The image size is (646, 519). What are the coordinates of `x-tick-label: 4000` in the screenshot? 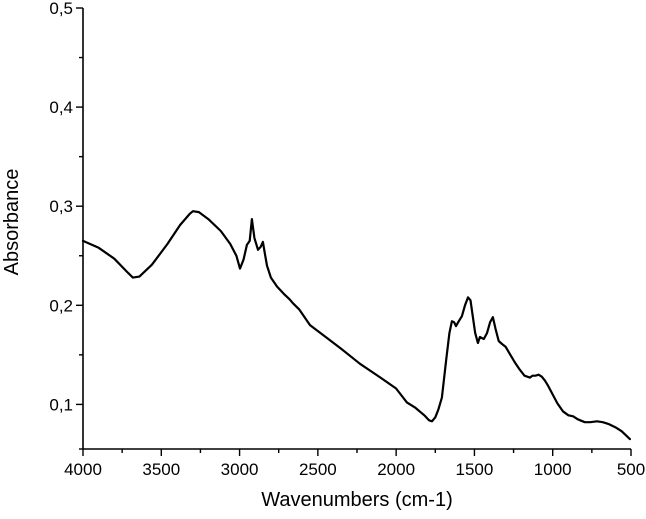 It's located at (83, 469).